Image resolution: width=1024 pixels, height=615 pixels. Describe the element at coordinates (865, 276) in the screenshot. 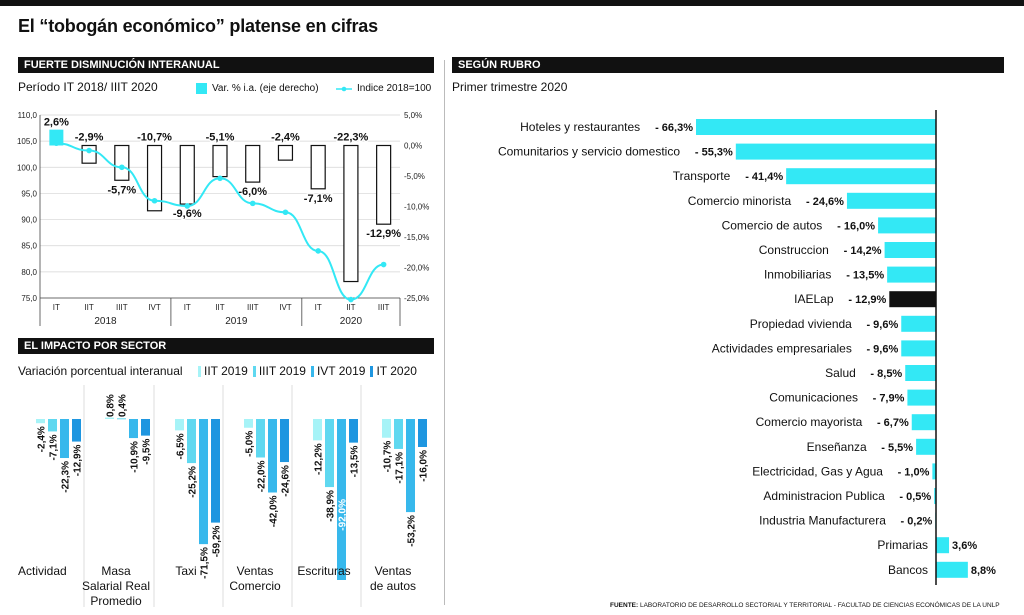

I see `rubro-value-label: - 13,5%` at that location.